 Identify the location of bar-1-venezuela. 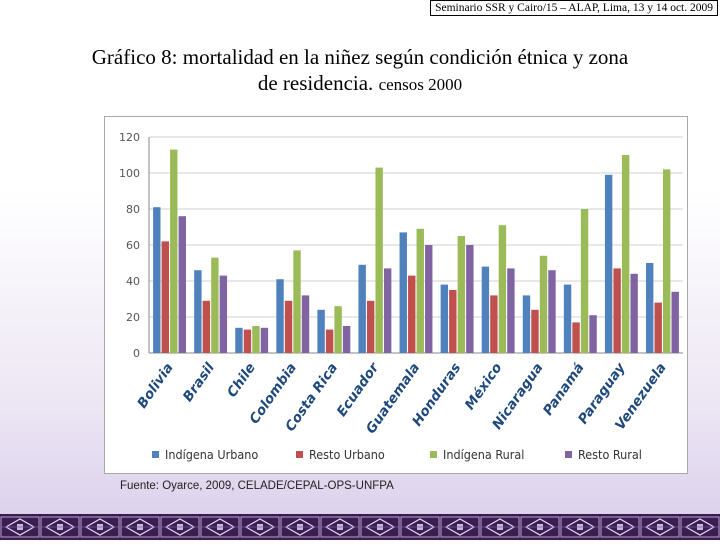
(650, 308).